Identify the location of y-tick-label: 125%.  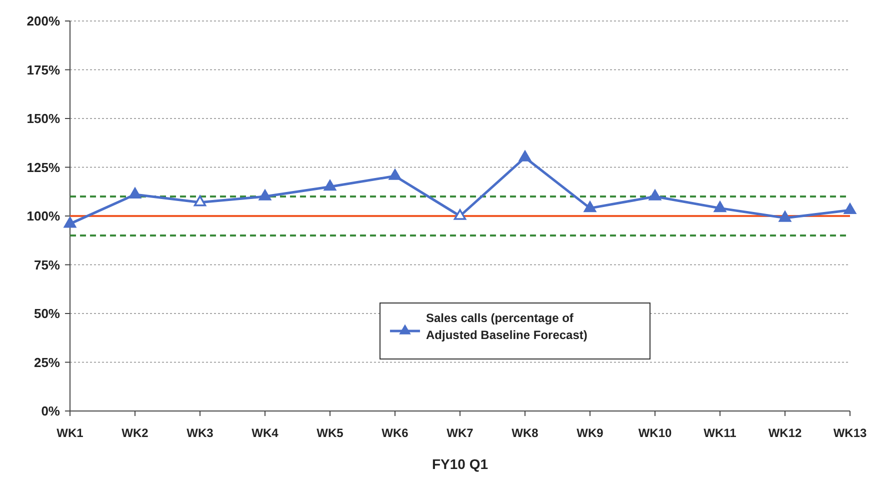
(43, 167).